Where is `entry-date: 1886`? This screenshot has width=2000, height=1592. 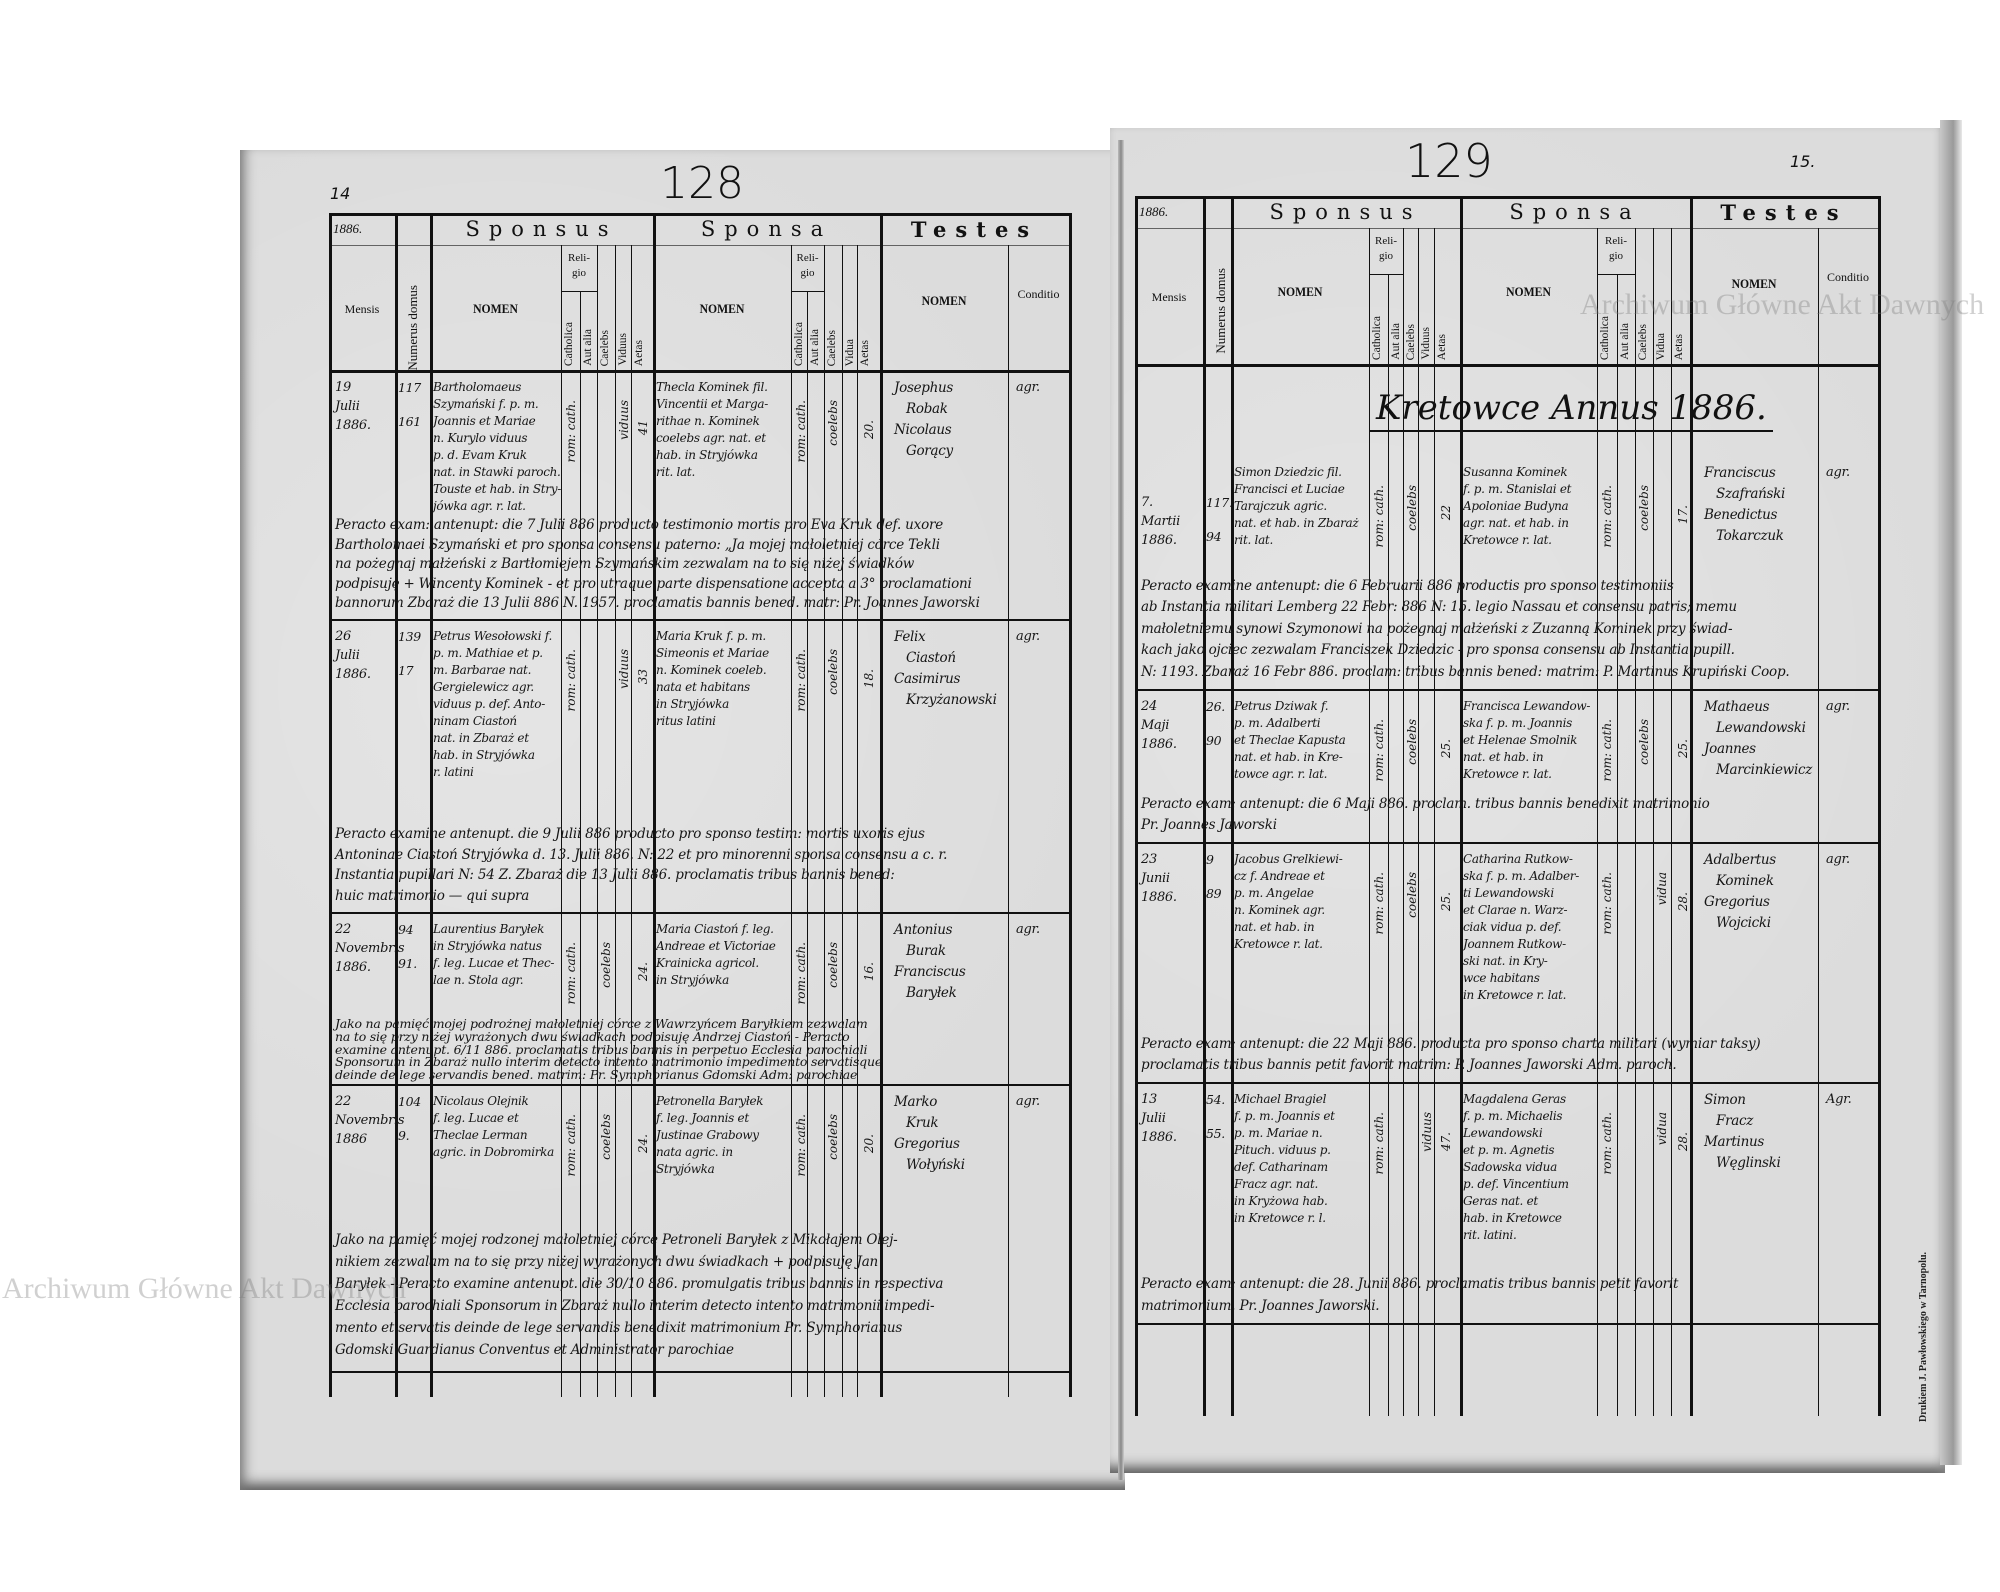
entry-date: 1886 is located at coordinates (351, 1139).